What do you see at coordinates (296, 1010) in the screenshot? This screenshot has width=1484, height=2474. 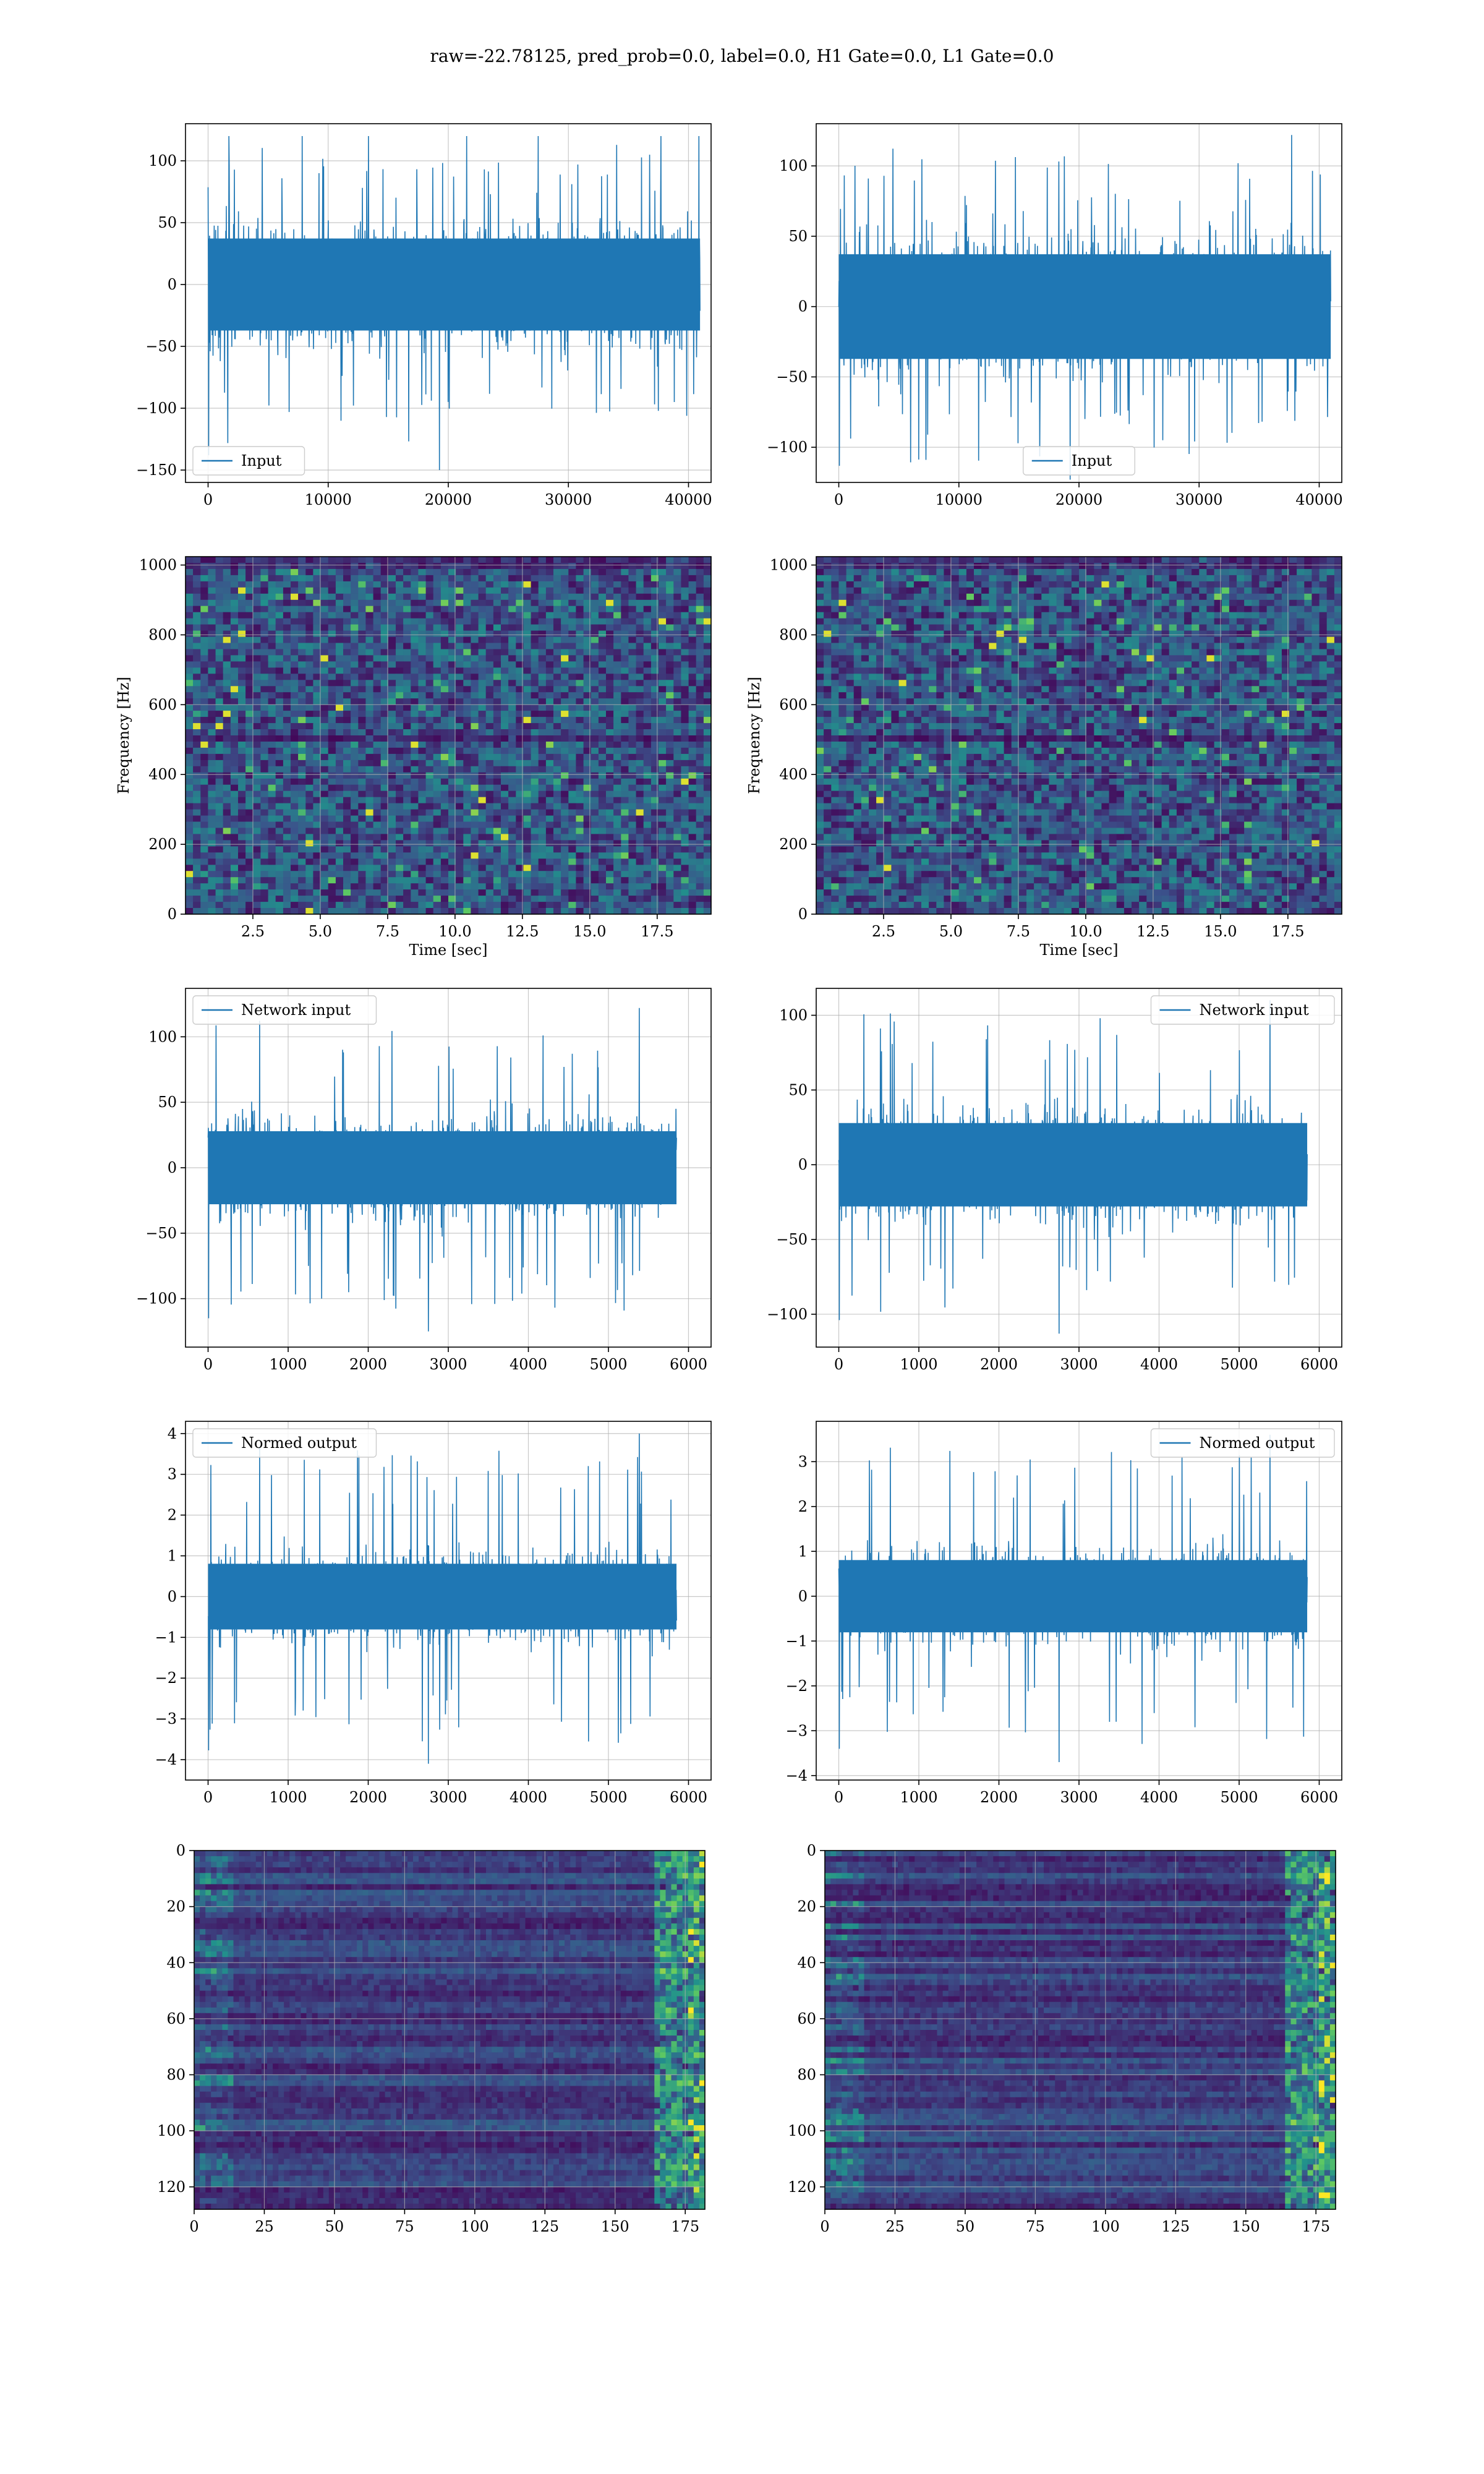 I see `legend-label: Network input` at bounding box center [296, 1010].